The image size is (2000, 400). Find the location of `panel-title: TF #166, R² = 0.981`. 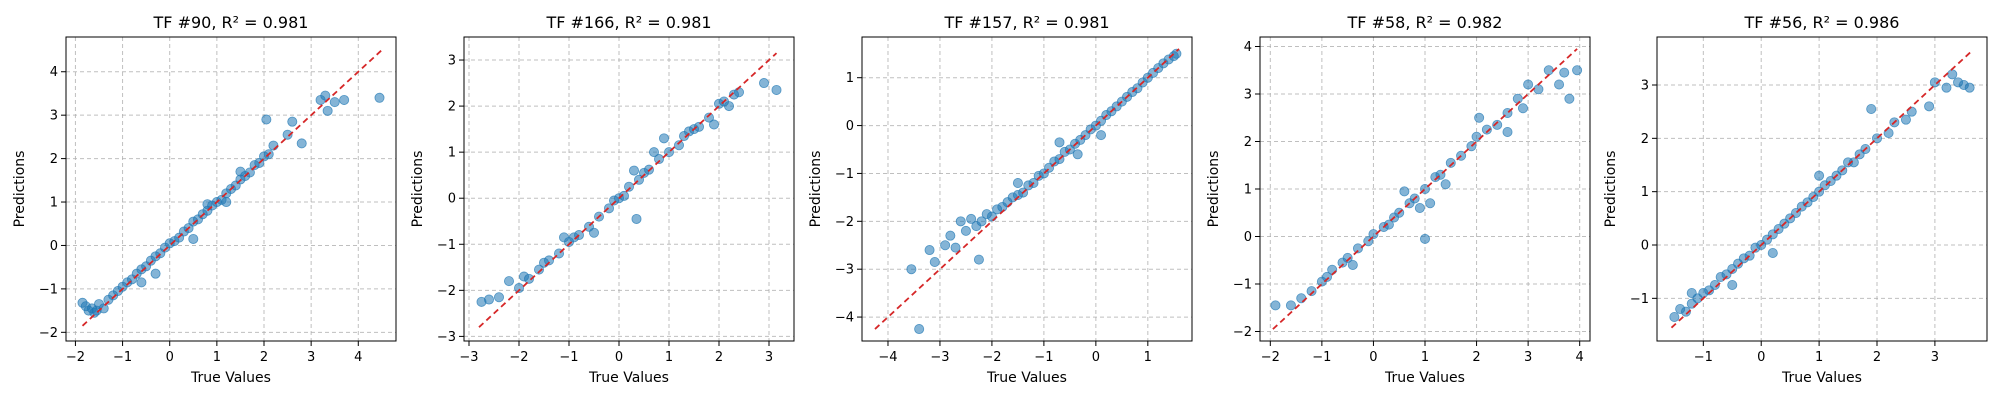

panel-title: TF #166, R² = 0.981 is located at coordinates (628, 22).